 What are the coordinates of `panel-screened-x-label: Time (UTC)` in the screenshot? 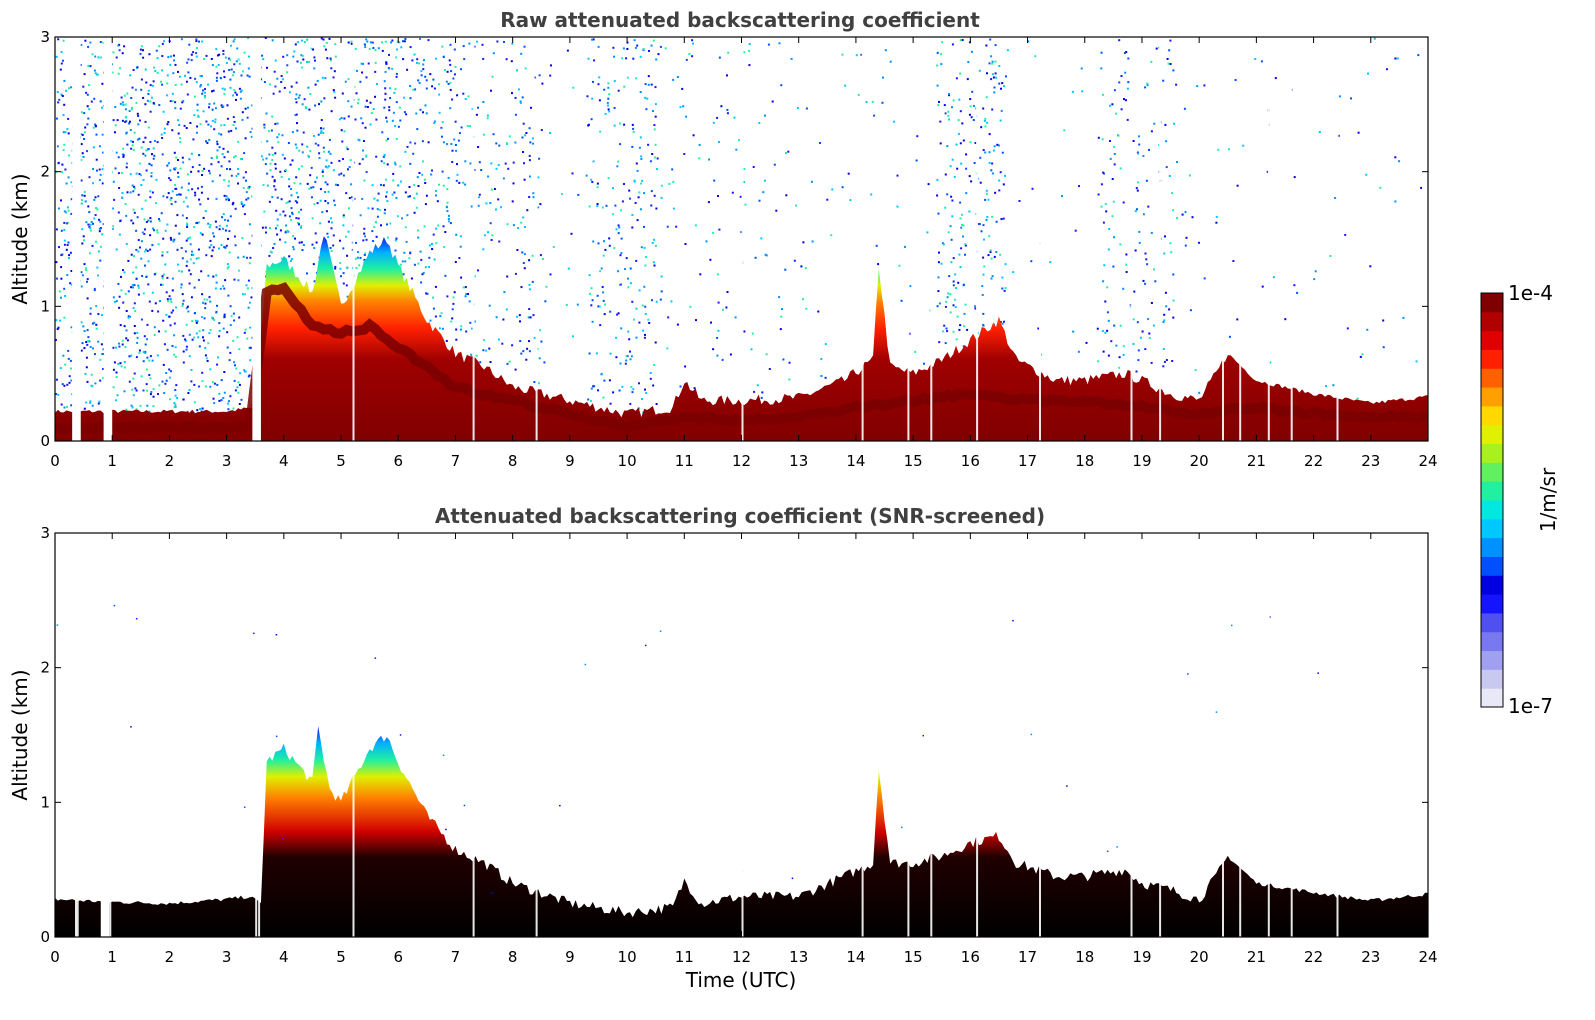 It's located at (741, 980).